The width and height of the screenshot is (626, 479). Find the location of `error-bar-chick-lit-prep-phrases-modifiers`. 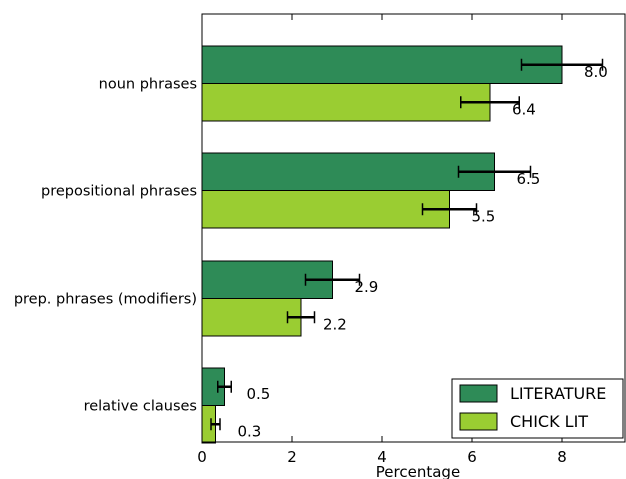

error-bar-chick-lit-prep-phrases-modifiers is located at coordinates (301, 317).